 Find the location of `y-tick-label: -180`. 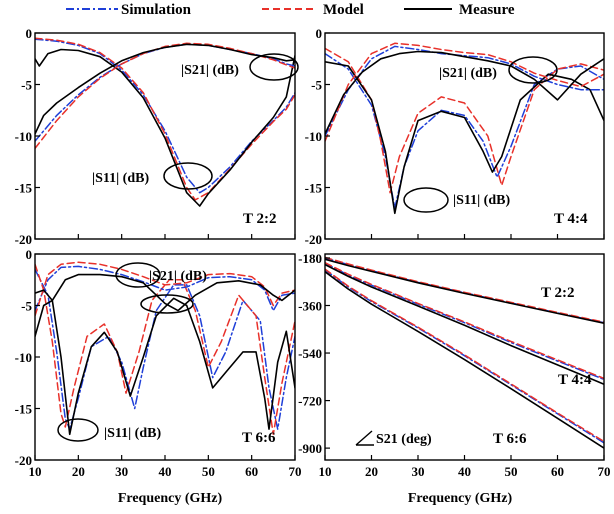

y-tick-label: -180 is located at coordinates (310, 258).